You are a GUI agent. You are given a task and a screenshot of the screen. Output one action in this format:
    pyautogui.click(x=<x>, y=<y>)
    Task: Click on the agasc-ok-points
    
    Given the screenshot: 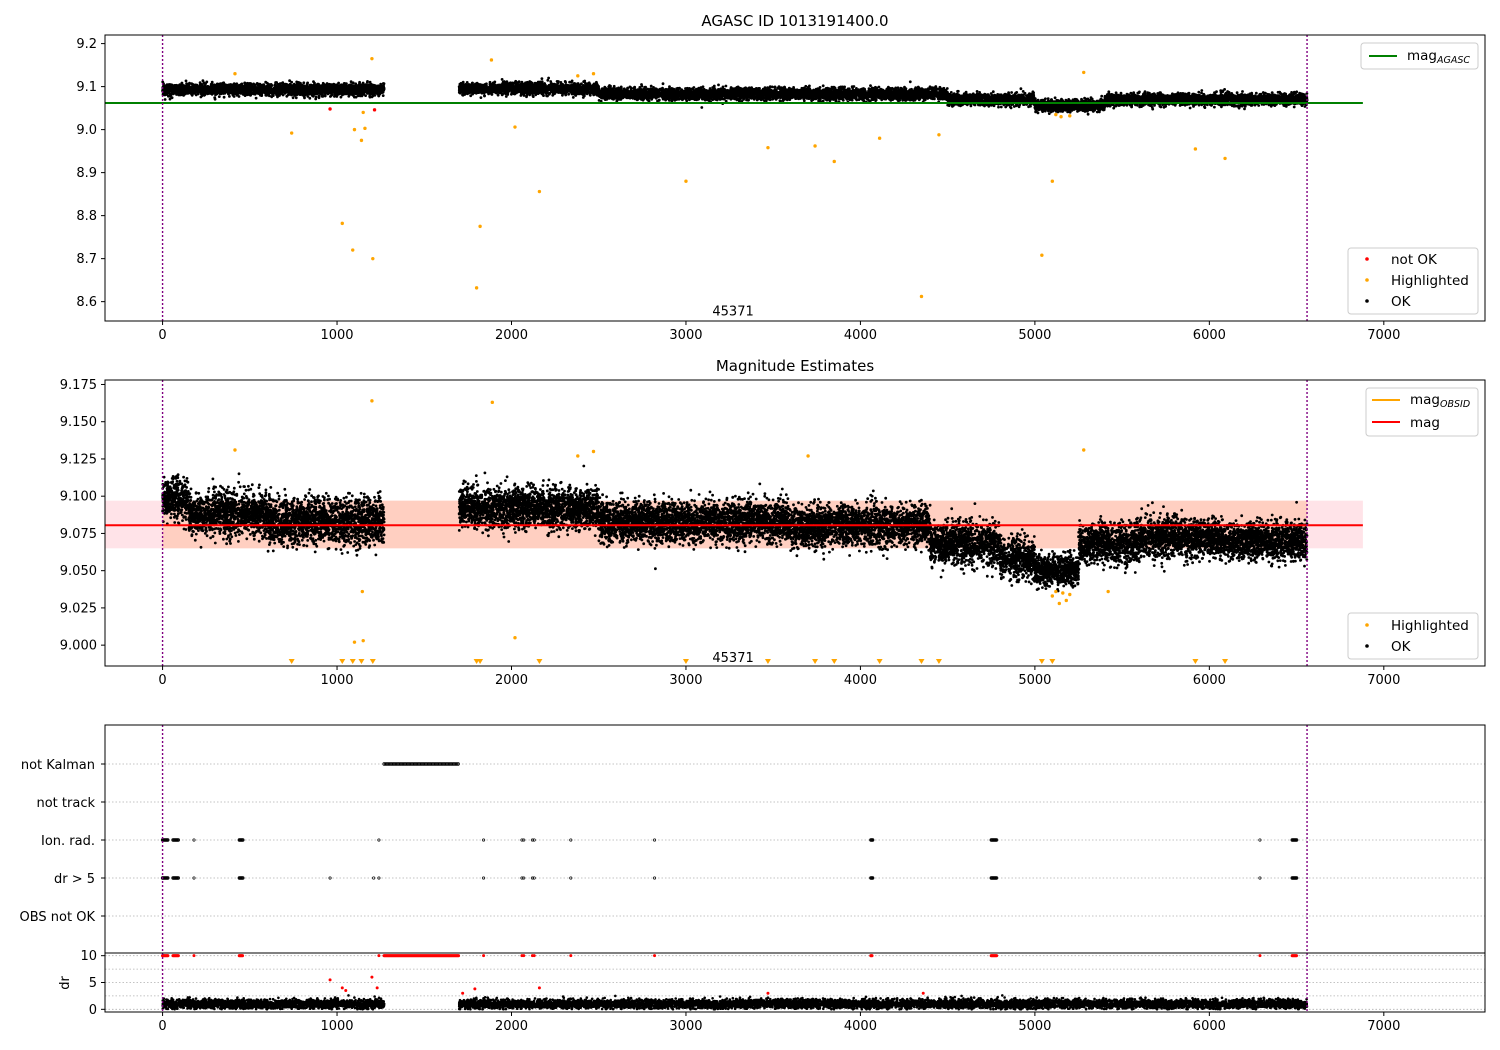 What is the action you would take?
    pyautogui.click(x=734, y=96)
    